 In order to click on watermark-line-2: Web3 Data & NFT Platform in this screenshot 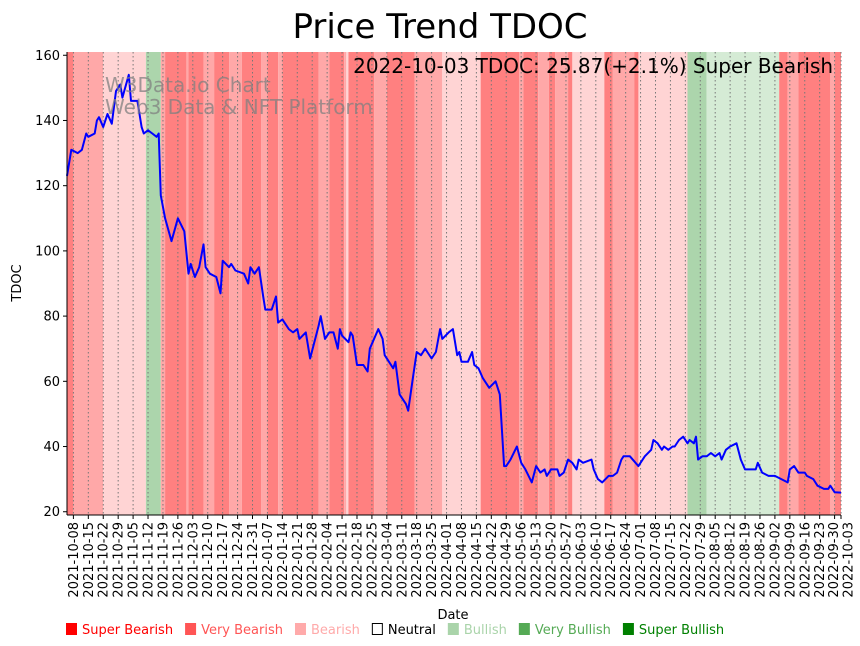, I will do `click(239, 107)`.